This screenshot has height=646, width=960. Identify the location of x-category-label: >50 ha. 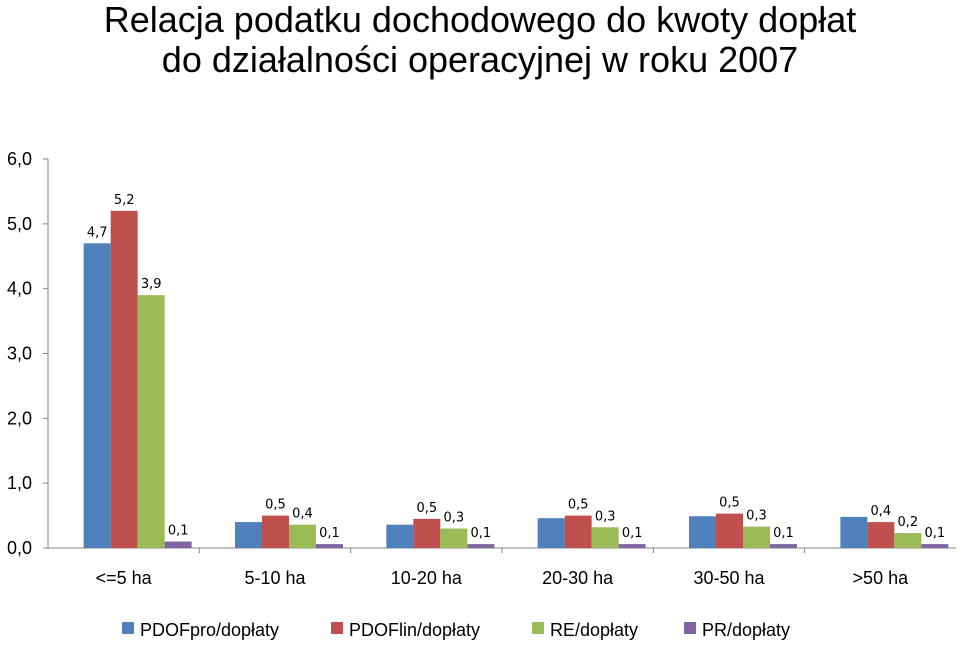
(881, 578).